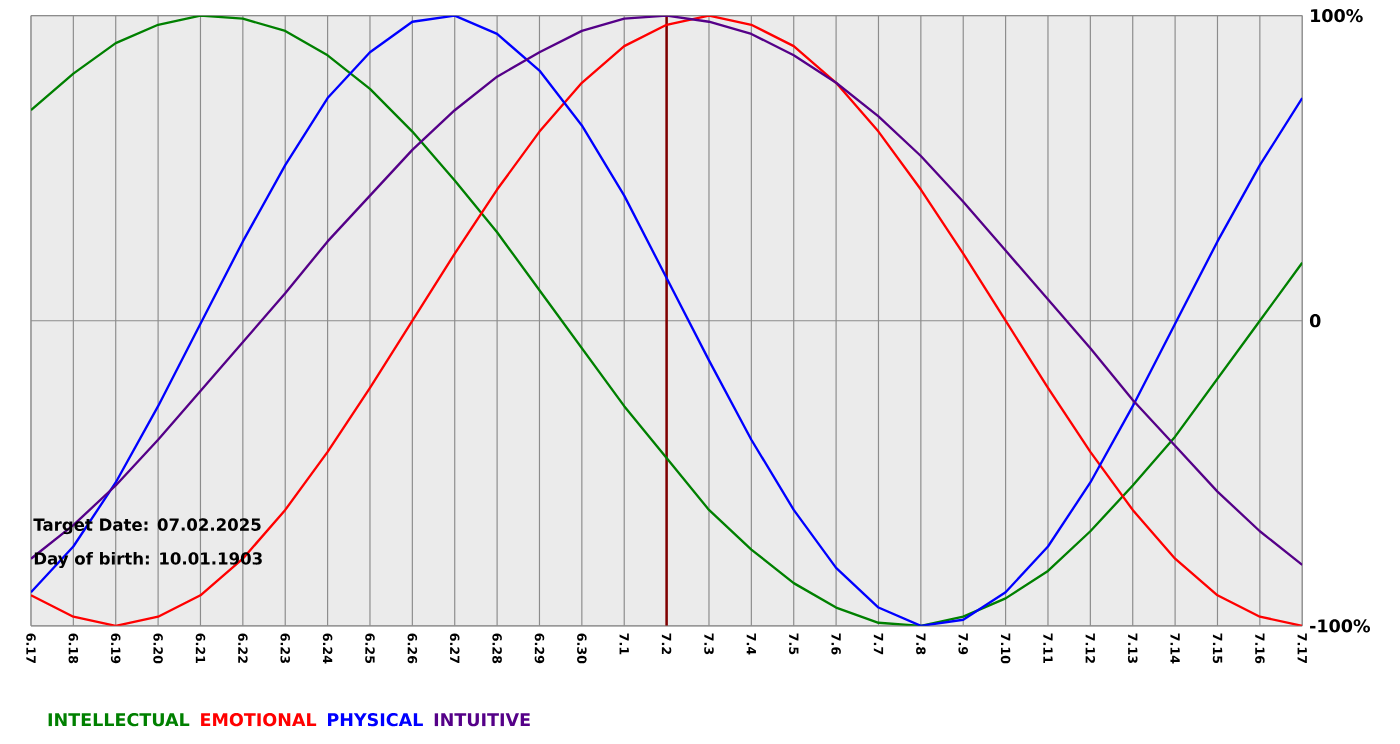 This screenshot has width=1400, height=744. Describe the element at coordinates (259, 720) in the screenshot. I see `text: EMOTIONAL` at that location.